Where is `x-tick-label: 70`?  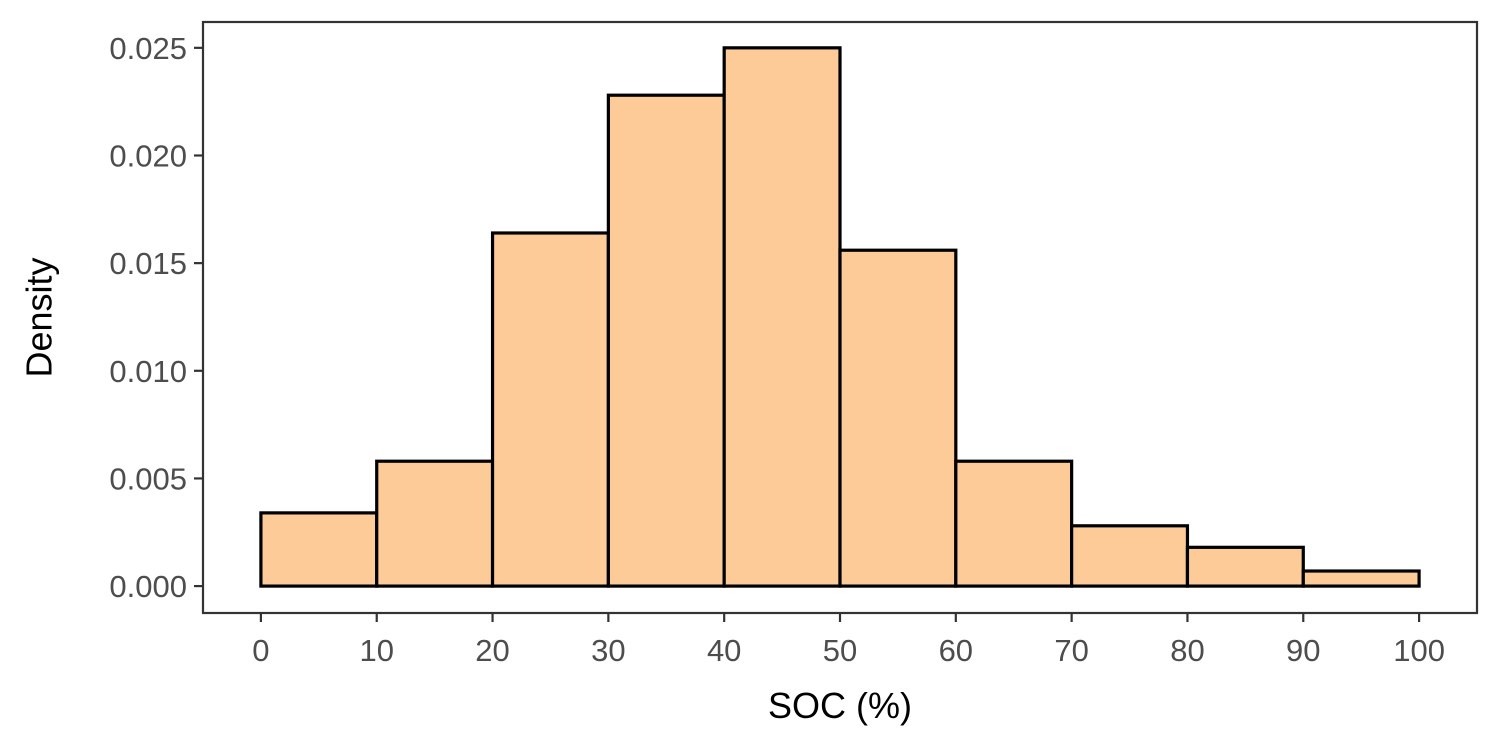 x-tick-label: 70 is located at coordinates (1071, 650).